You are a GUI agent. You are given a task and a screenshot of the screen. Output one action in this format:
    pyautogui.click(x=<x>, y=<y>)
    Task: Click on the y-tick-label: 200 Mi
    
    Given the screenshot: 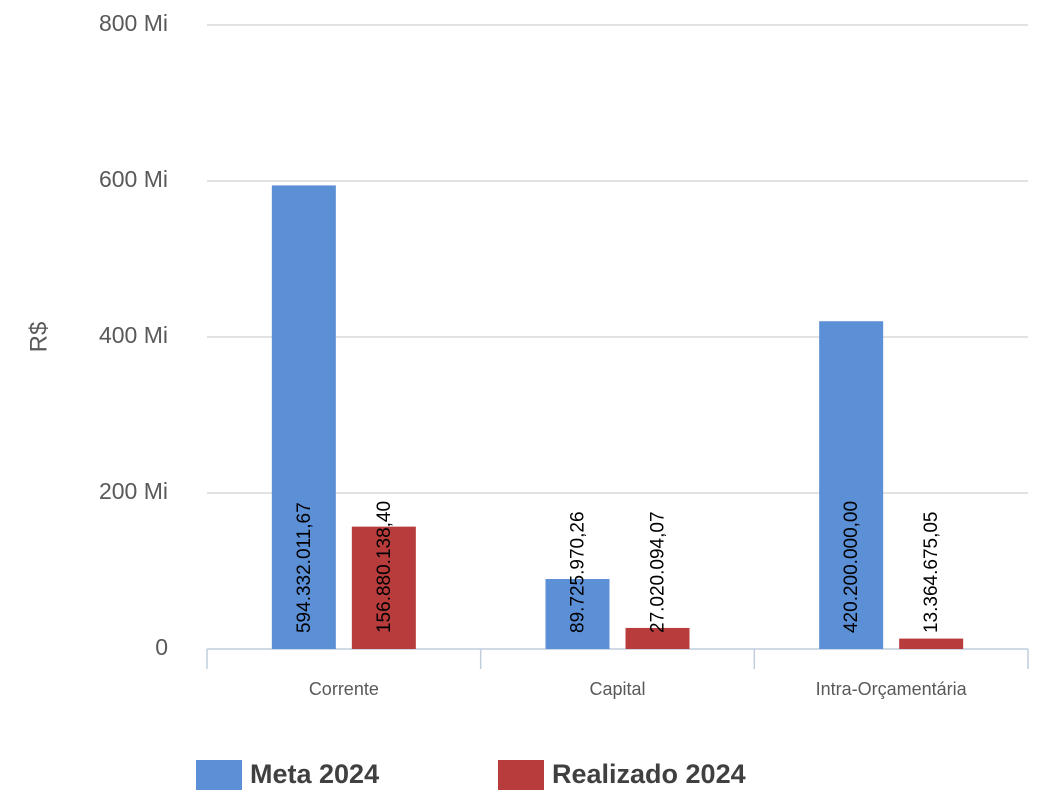 What is the action you would take?
    pyautogui.click(x=133, y=491)
    